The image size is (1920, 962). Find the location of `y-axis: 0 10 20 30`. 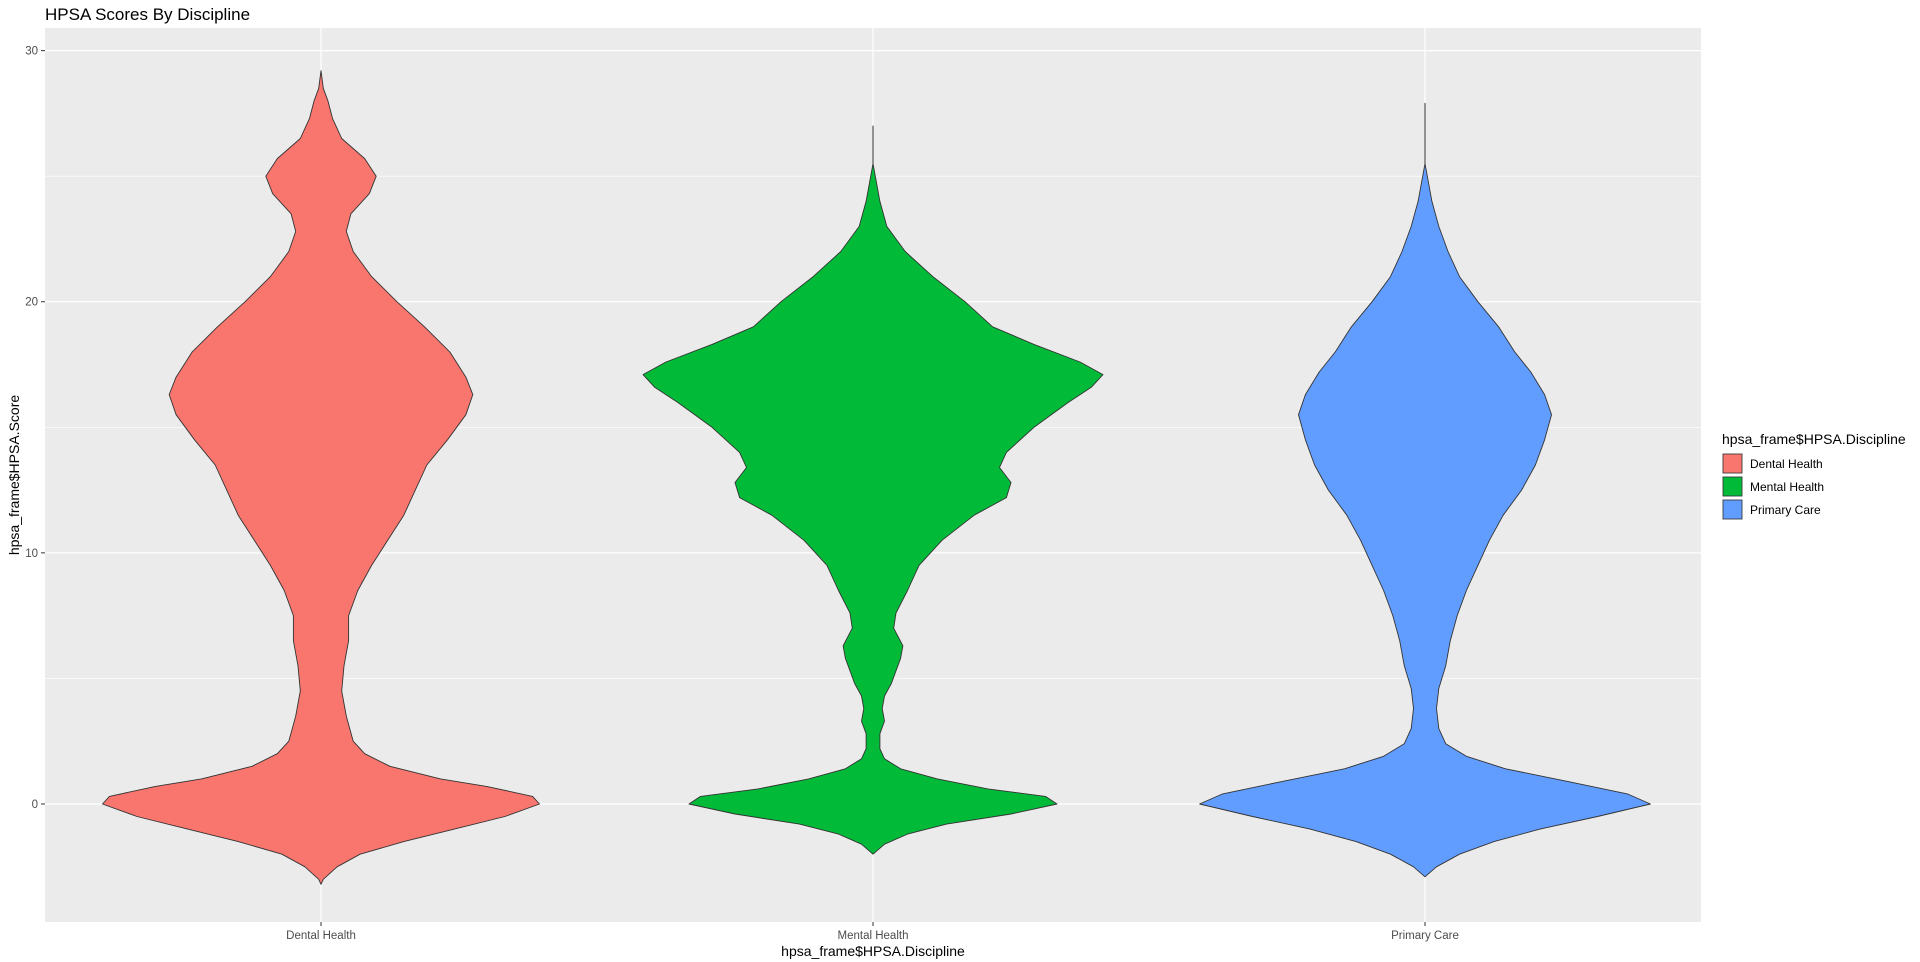

y-axis: 0 10 20 30 is located at coordinates (35, 428).